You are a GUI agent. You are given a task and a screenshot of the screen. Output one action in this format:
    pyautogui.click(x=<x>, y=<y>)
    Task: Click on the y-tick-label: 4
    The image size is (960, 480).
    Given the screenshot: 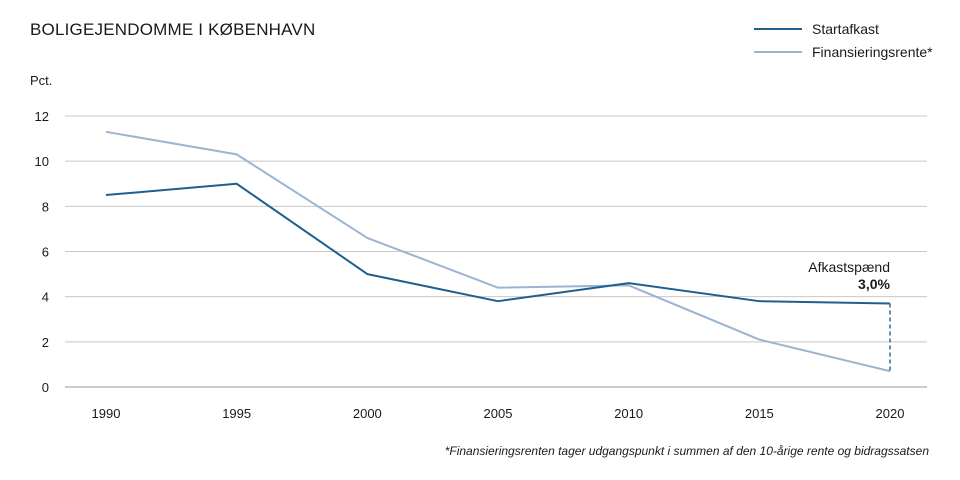 What is the action you would take?
    pyautogui.click(x=45, y=297)
    